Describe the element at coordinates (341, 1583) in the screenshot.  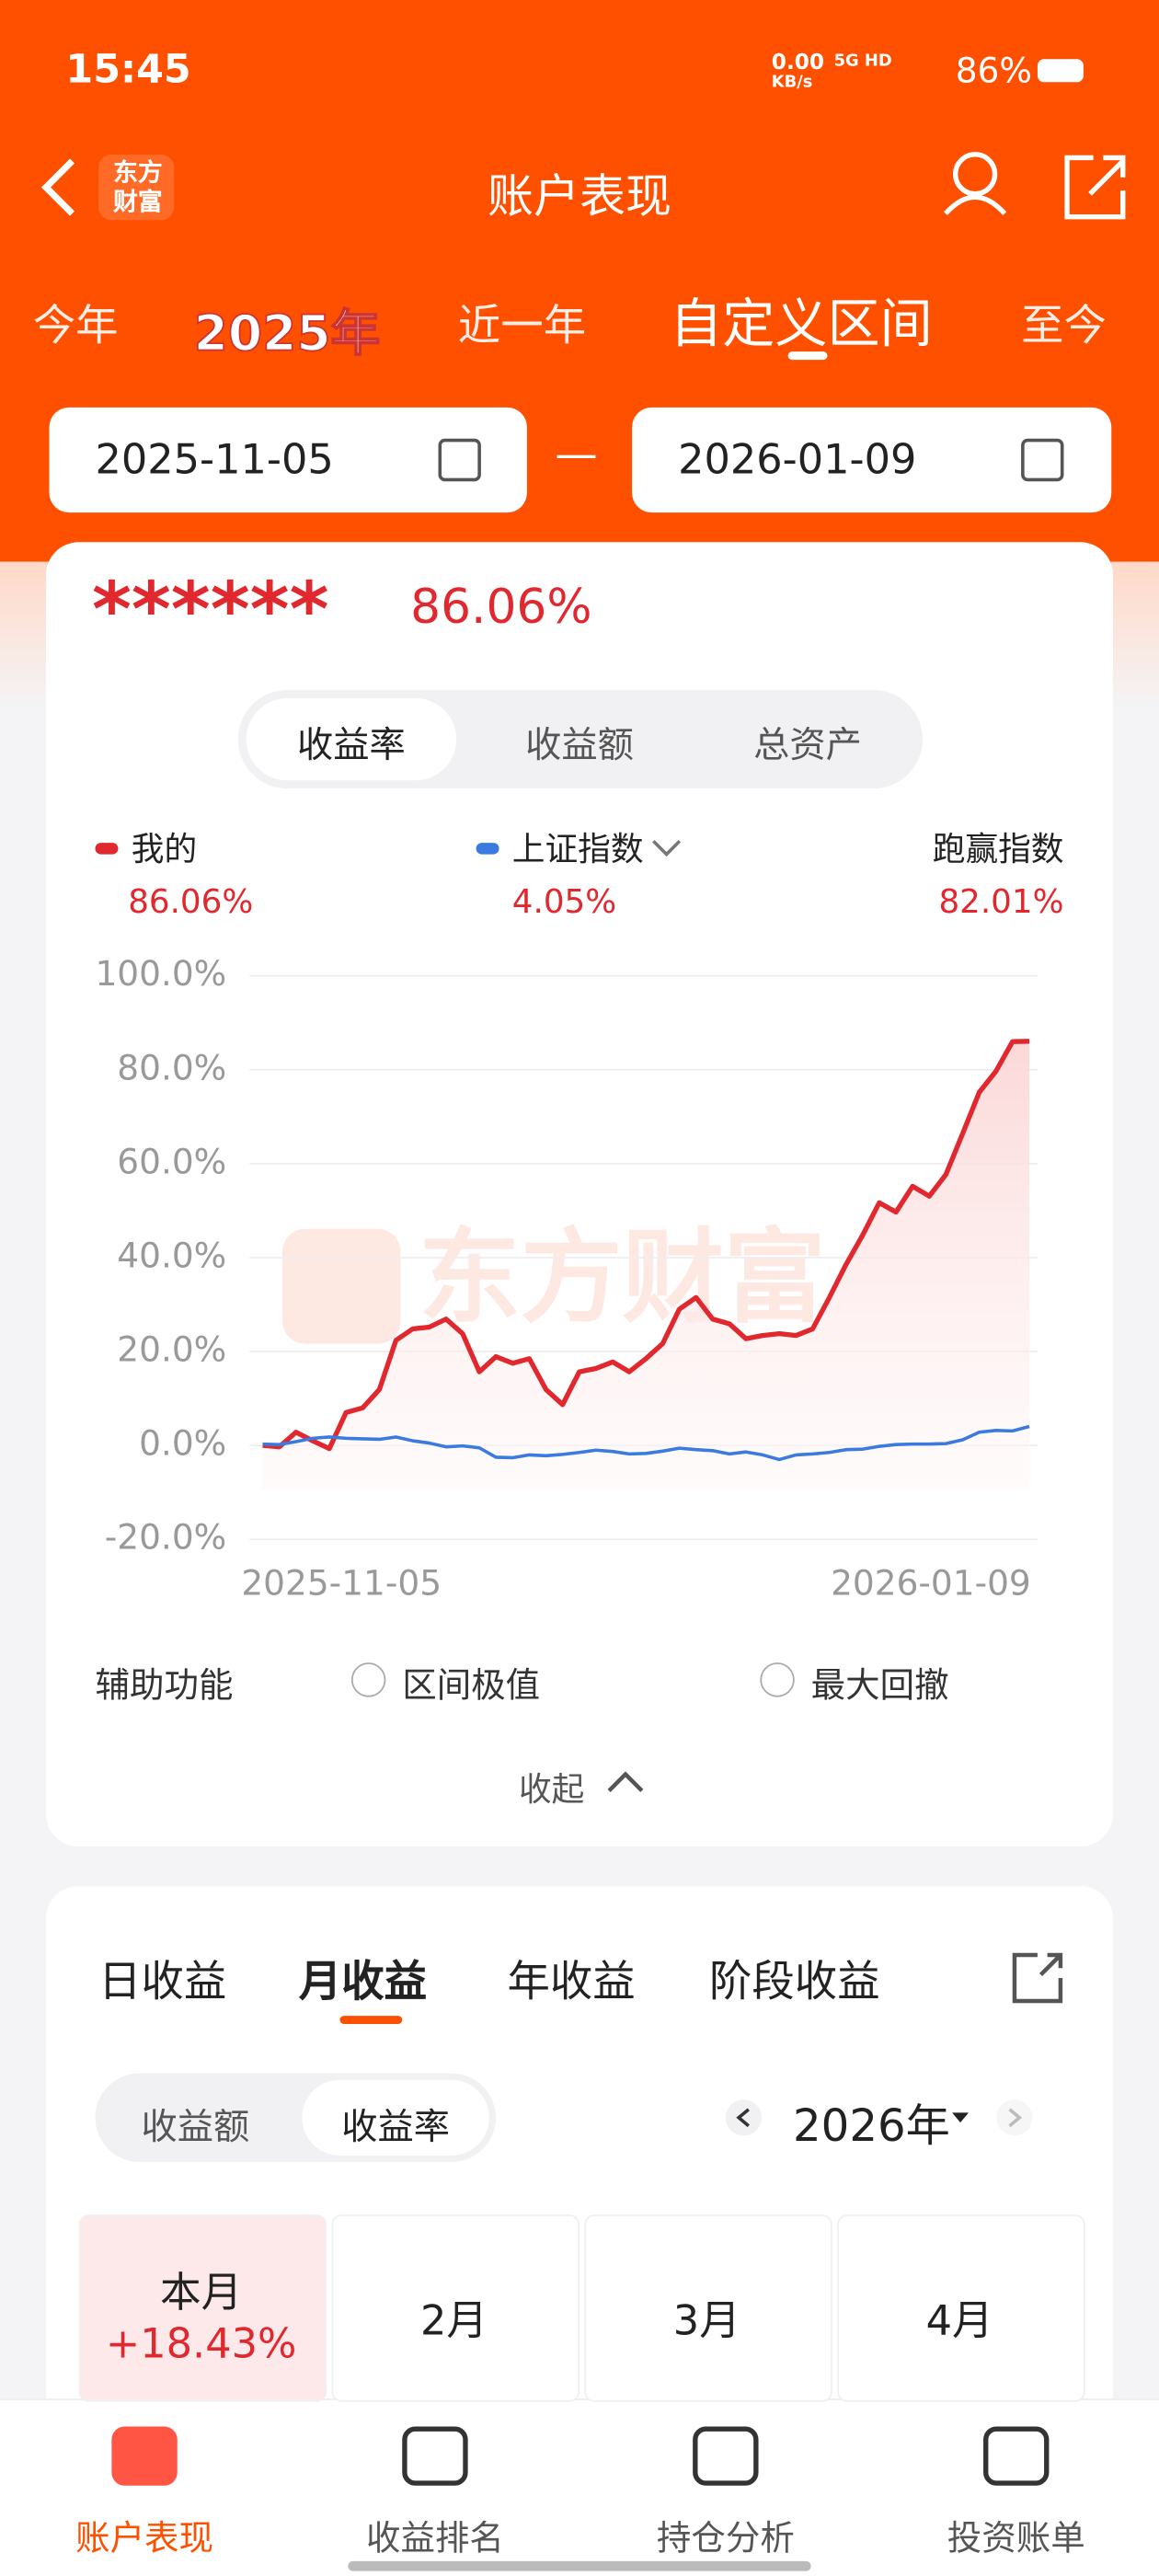
I see `x-tick-label: 2025-11-05` at that location.